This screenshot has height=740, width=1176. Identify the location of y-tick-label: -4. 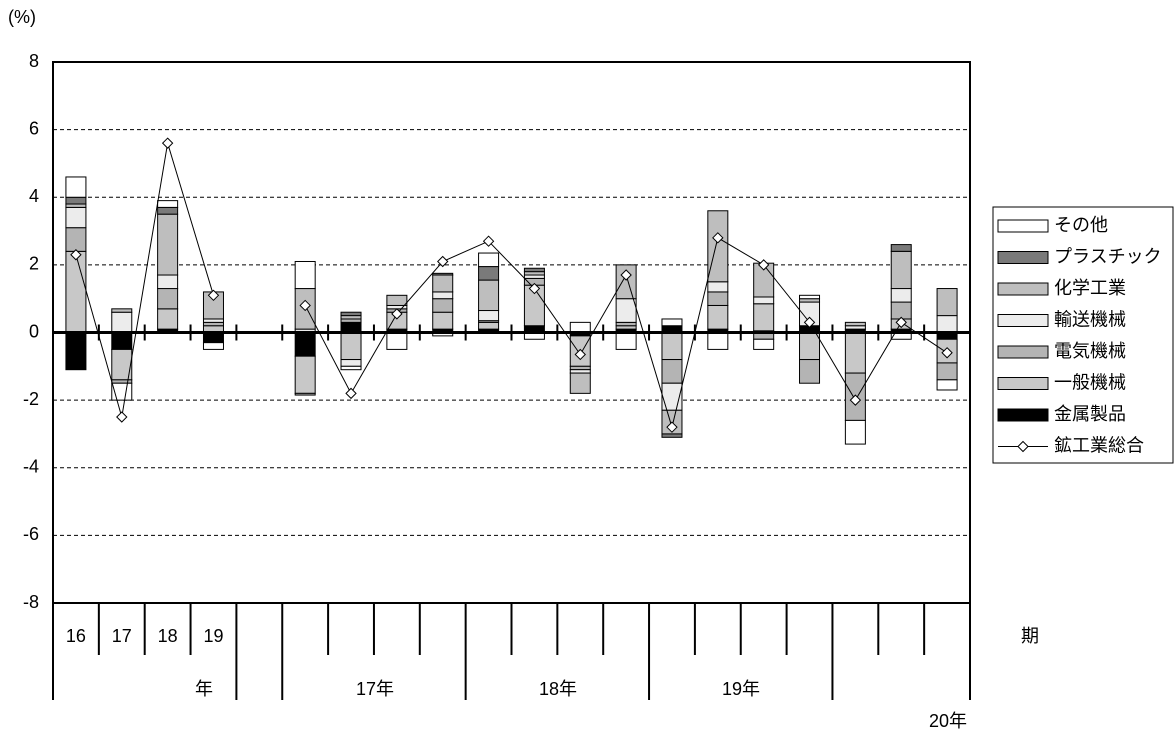
(31, 467).